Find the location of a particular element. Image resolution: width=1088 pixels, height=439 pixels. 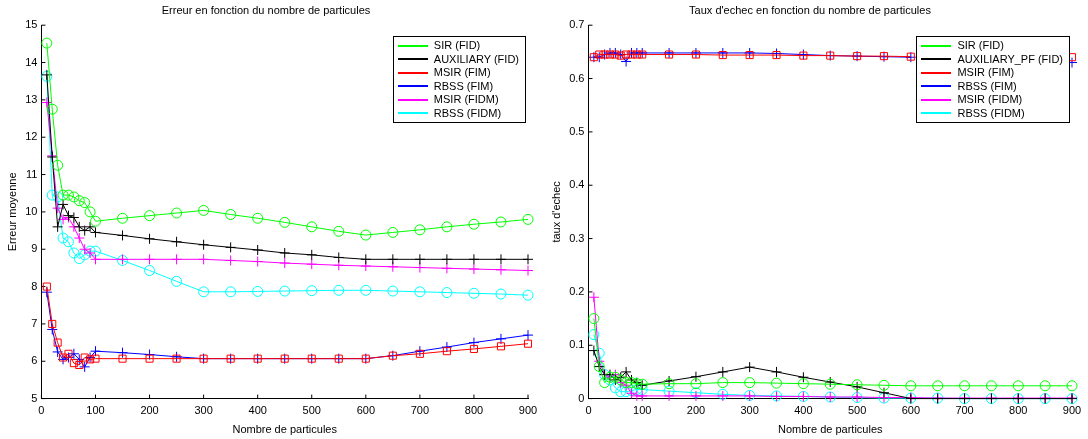

chart-title: Taux d'echec en fonction du nombre de particules is located at coordinates (810, 9).